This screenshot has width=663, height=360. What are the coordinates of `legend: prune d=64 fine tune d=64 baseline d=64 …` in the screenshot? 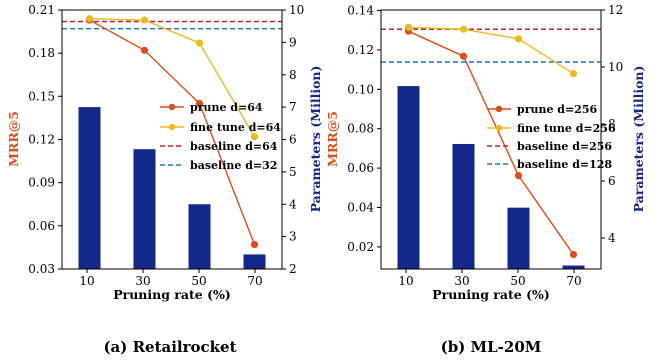 It's located at (220, 136).